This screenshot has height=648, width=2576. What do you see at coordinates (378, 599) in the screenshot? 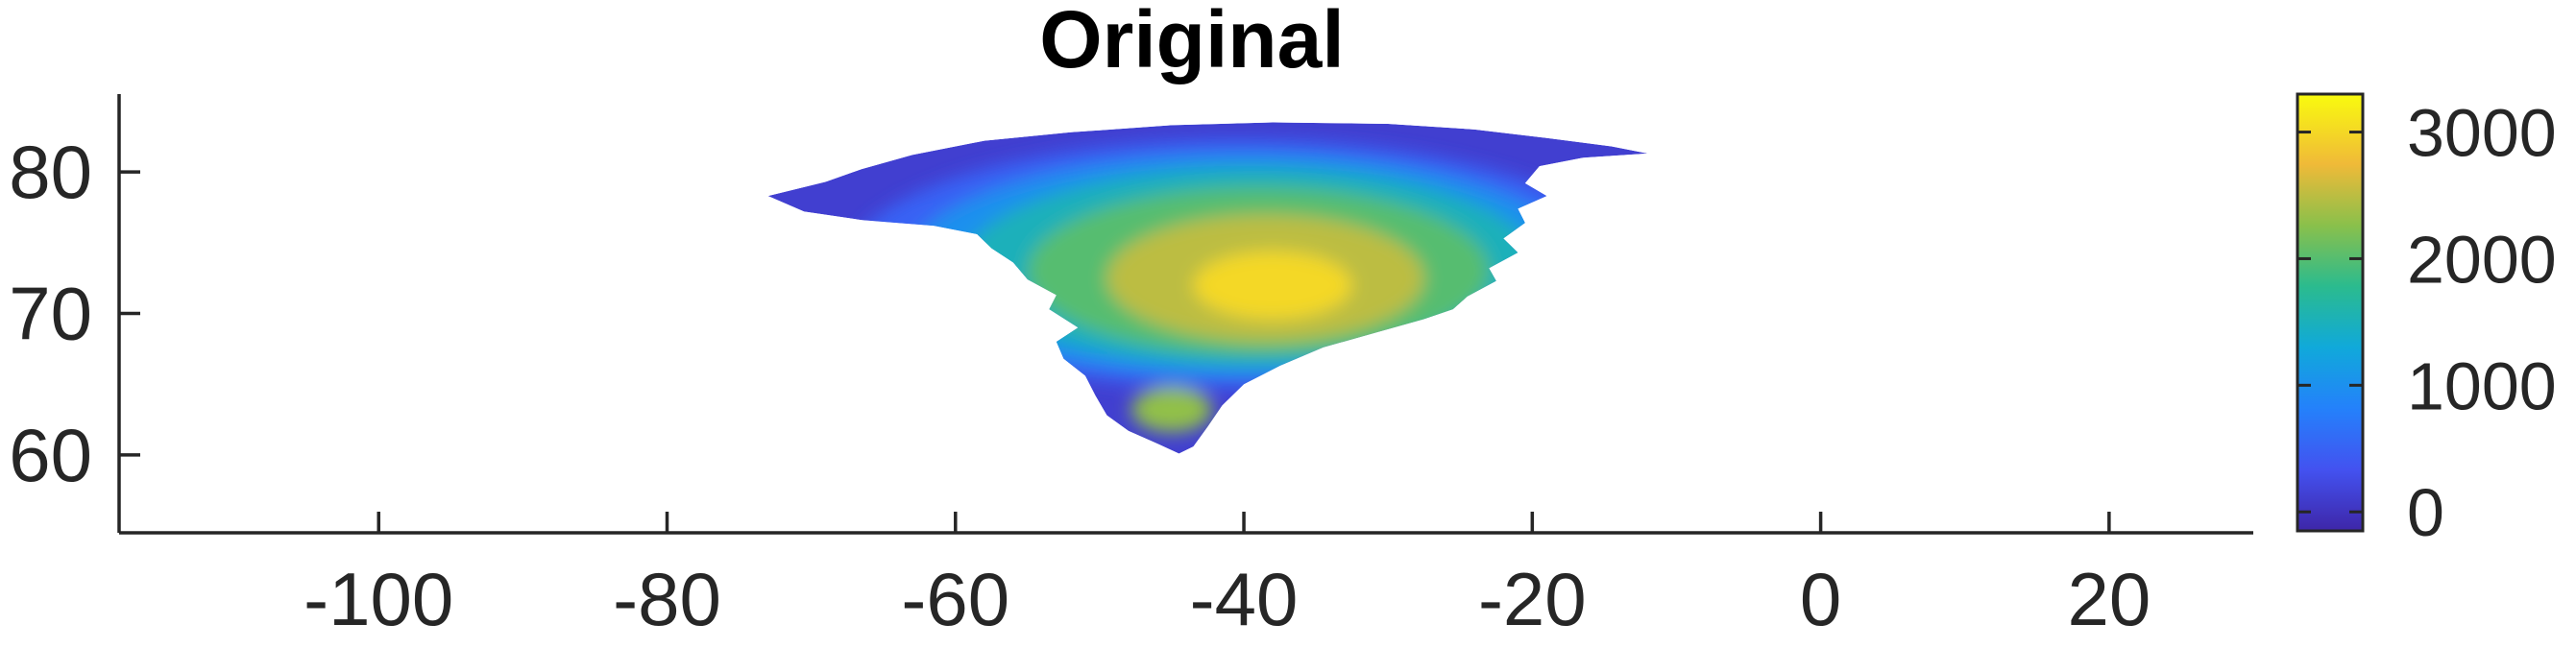
I see `x-tick-label: -100` at bounding box center [378, 599].